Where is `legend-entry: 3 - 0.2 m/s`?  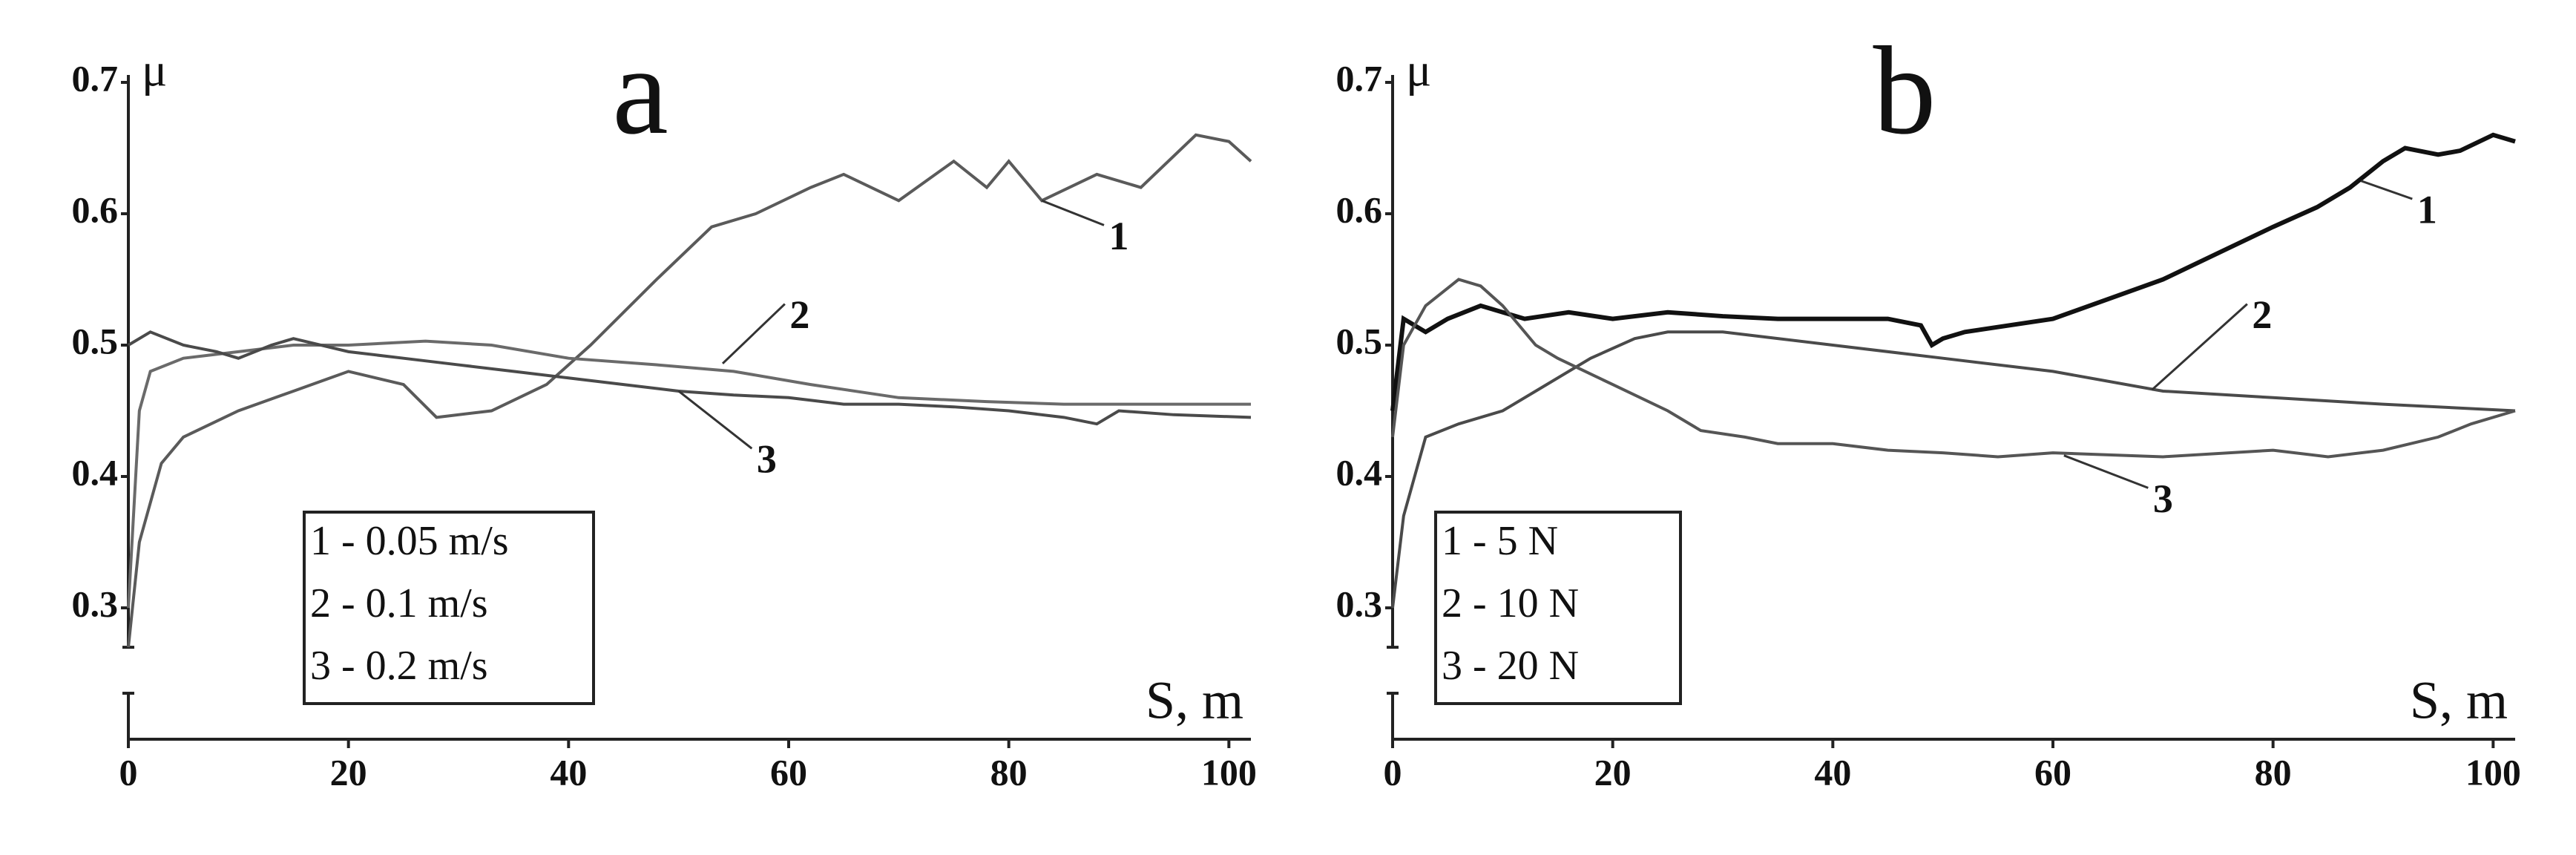
legend-entry: 3 - 0.2 m/s is located at coordinates (399, 666).